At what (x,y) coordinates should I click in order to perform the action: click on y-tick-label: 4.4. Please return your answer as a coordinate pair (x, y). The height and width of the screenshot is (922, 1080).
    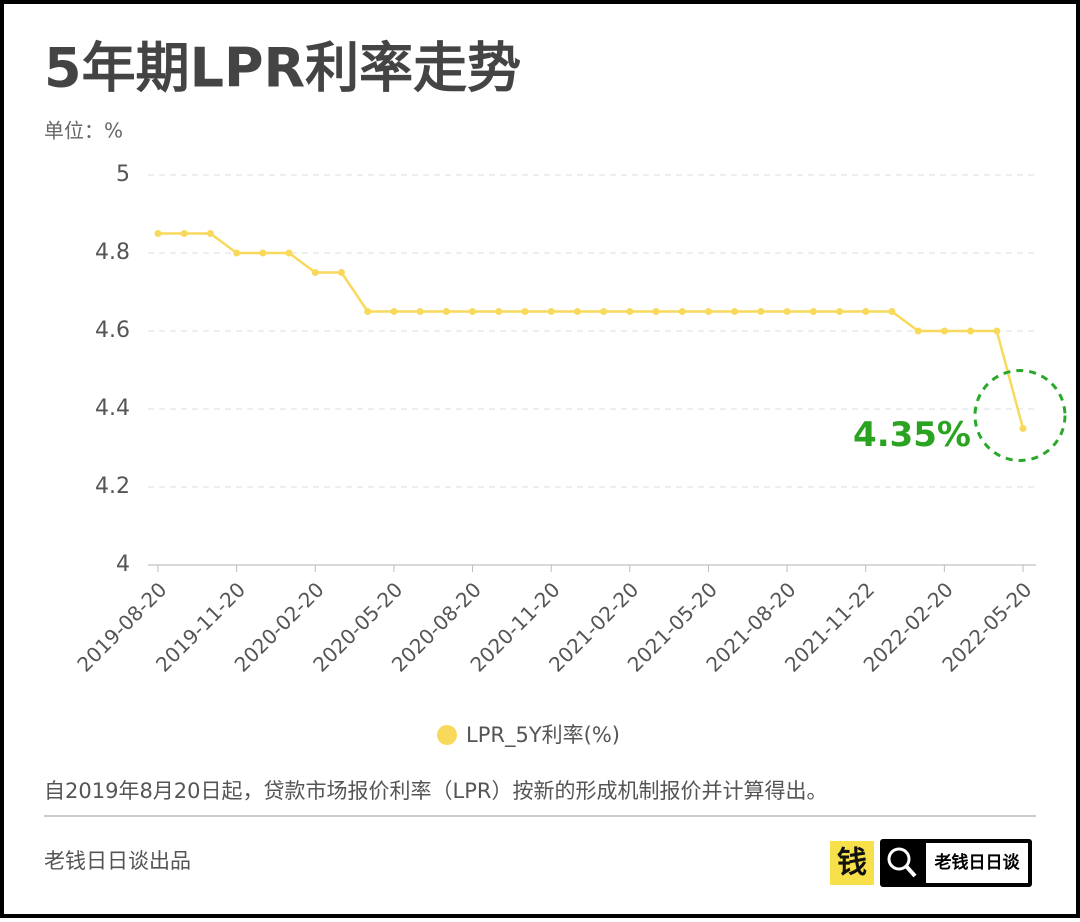
    Looking at the image, I should click on (112, 408).